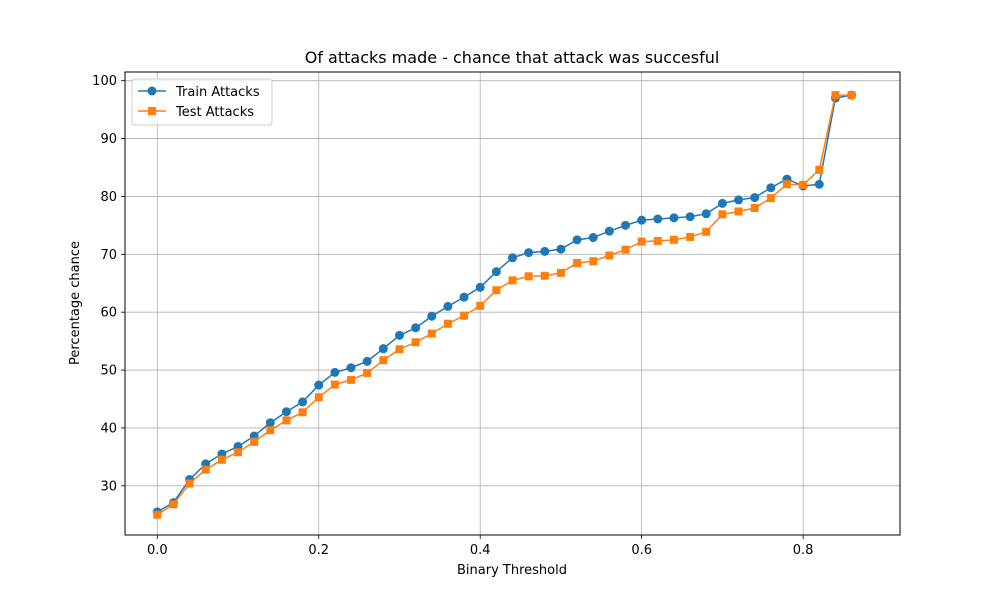  I want to click on legend: Train Attacks Test Attacks, so click(202, 102).